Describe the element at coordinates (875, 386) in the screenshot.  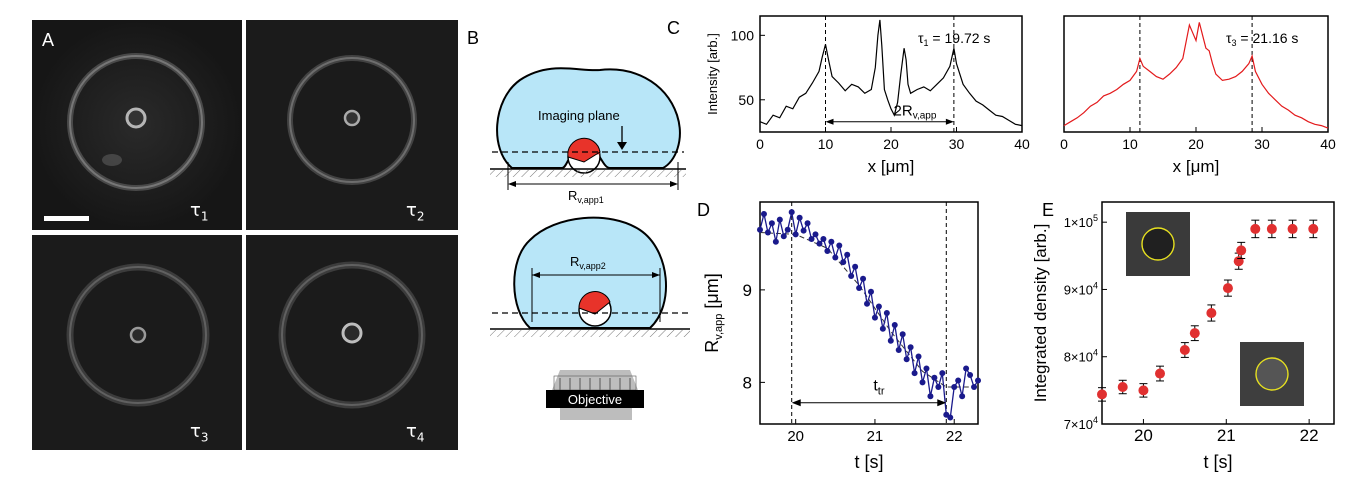
I see `ttr-base: t` at that location.